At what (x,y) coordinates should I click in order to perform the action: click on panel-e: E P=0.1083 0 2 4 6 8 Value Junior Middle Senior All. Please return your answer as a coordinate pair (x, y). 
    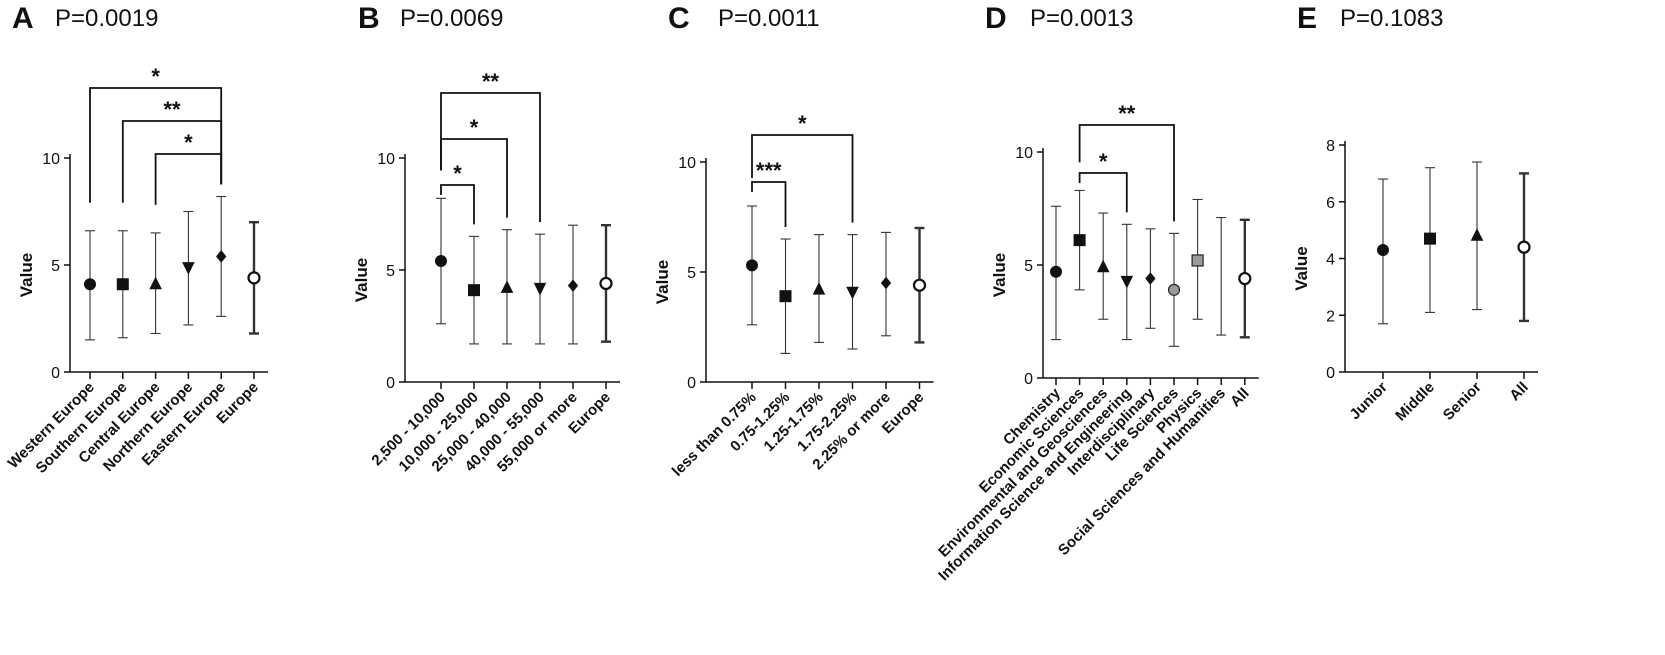
    Looking at the image, I should click on (1415, 213).